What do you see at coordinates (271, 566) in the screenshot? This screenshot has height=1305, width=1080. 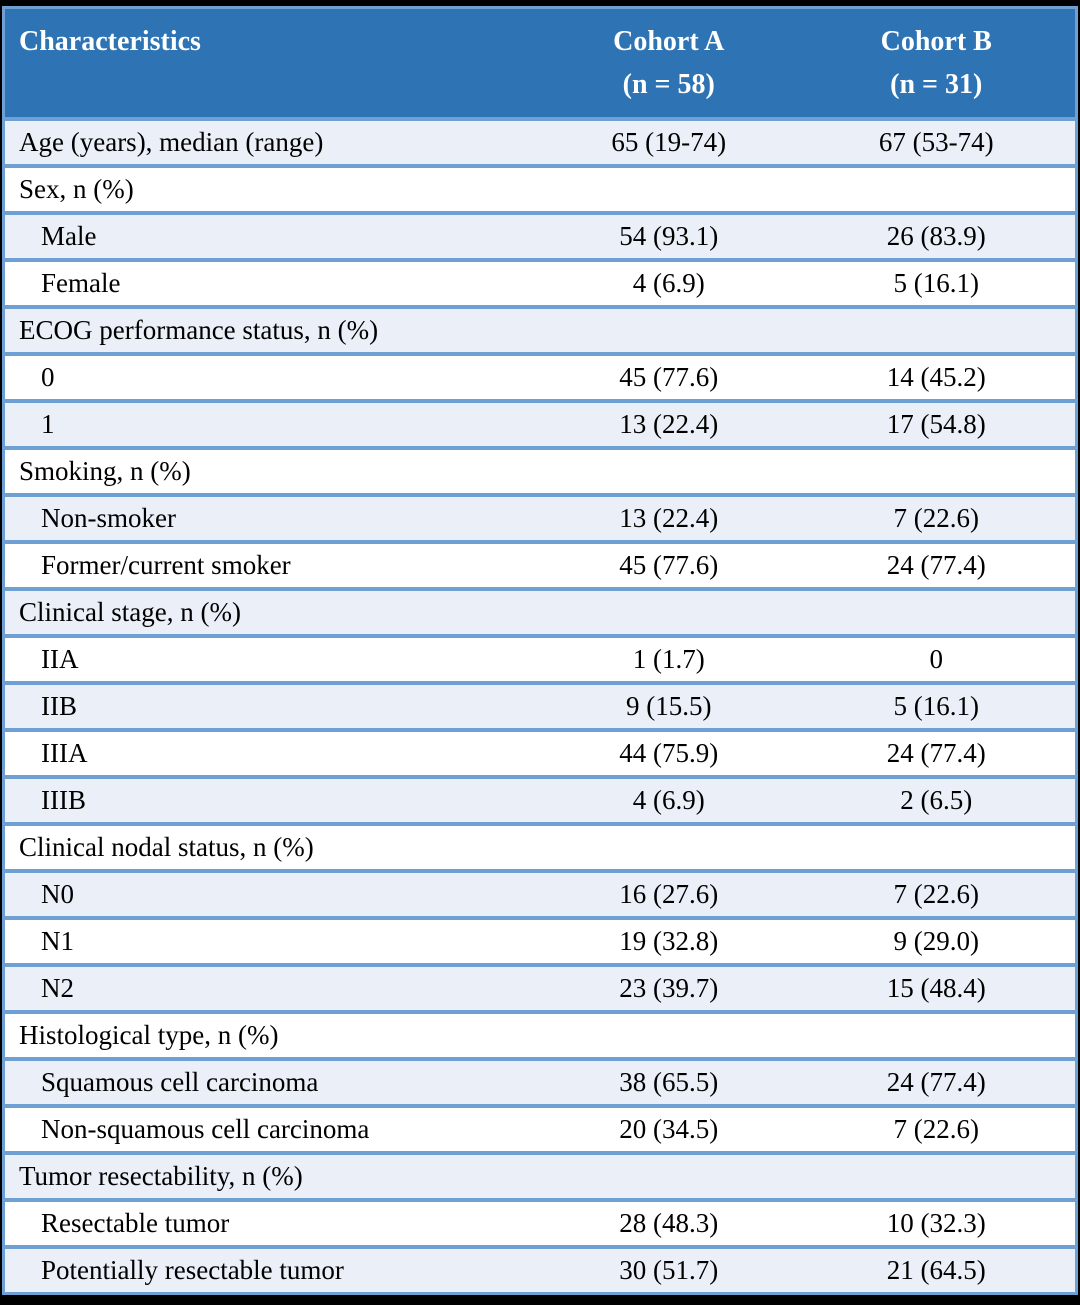 I see `row-label: Former/current smoker` at bounding box center [271, 566].